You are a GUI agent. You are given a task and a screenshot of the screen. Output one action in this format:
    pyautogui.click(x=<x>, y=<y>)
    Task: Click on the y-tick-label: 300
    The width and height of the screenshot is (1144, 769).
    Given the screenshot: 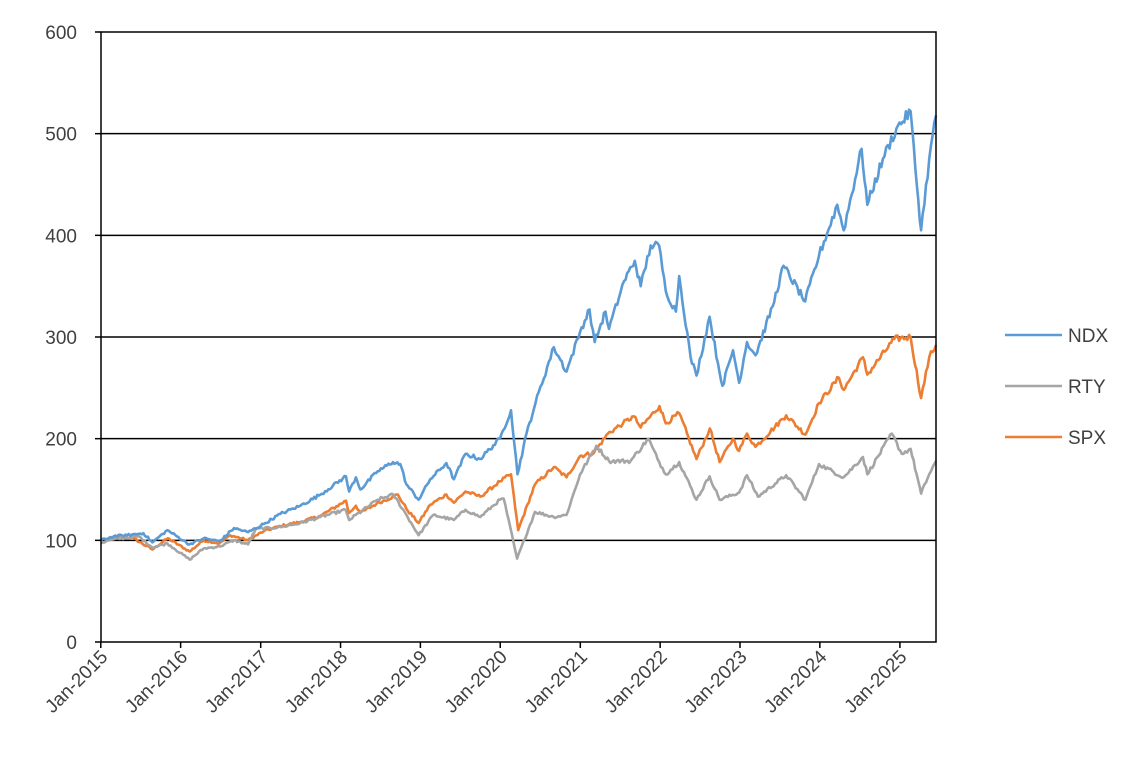 What is the action you would take?
    pyautogui.click(x=61, y=338)
    